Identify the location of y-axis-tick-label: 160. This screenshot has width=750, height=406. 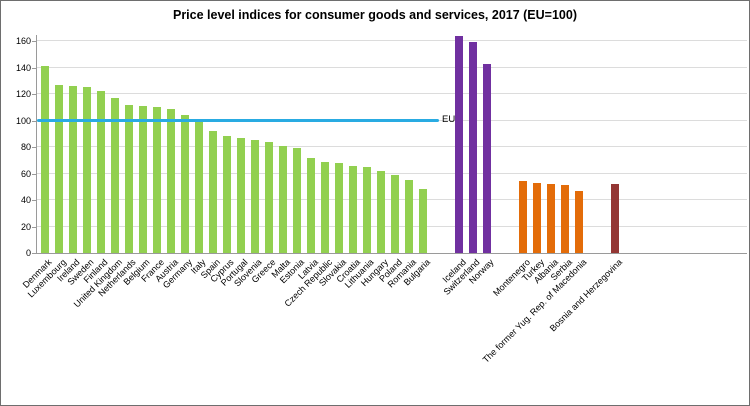
(23, 41).